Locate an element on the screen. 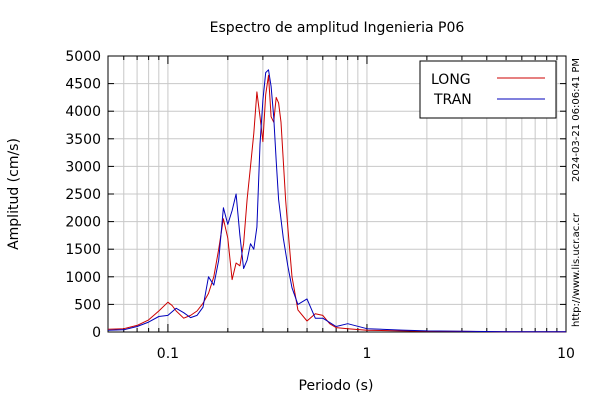 This screenshot has width=600, height=400. y-tick-label: 4000 is located at coordinates (83, 112).